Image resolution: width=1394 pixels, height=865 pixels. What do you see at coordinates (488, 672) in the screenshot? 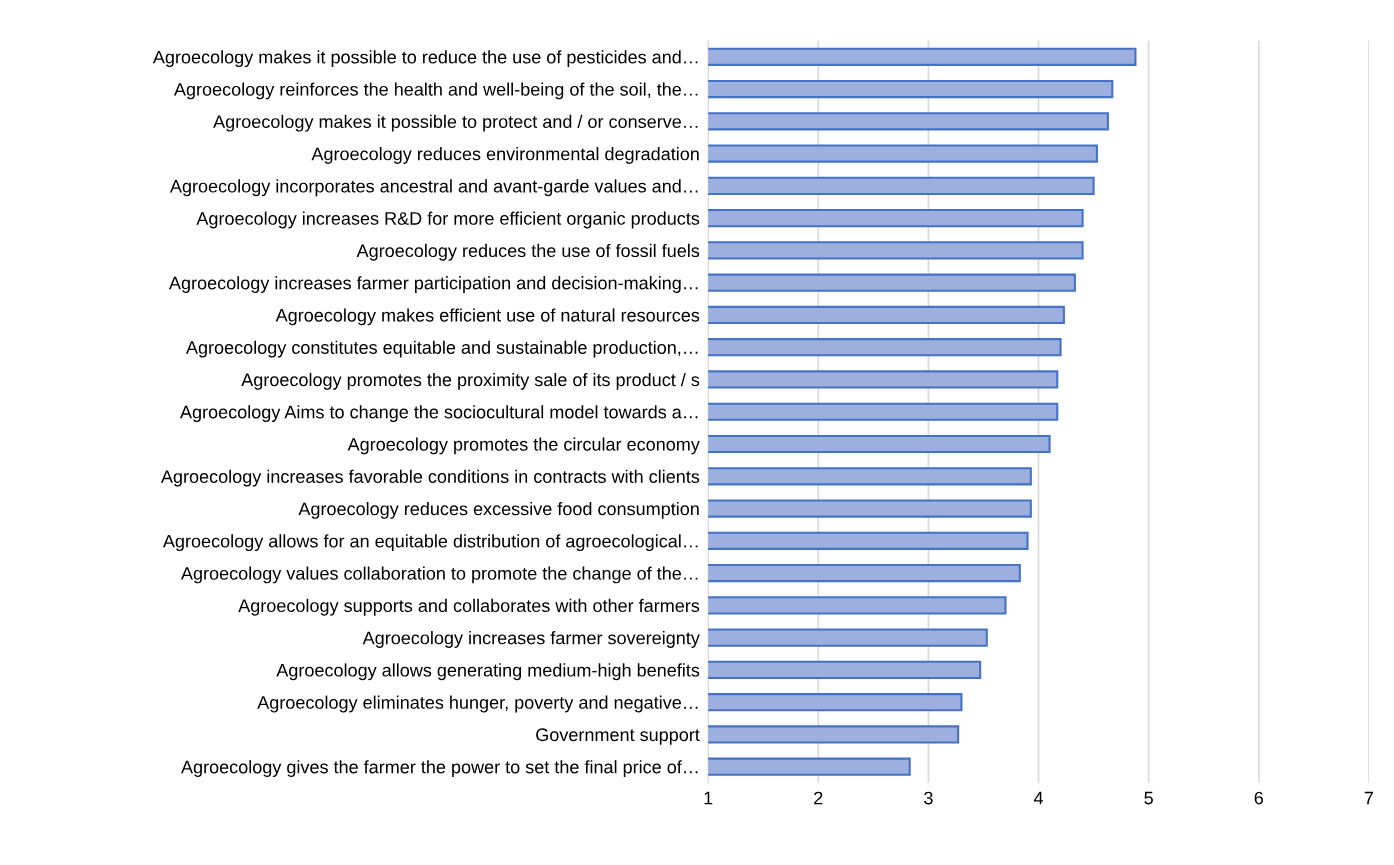
I see `y-tick-label: Agroecology allows generating medium-high benefits` at bounding box center [488, 672].